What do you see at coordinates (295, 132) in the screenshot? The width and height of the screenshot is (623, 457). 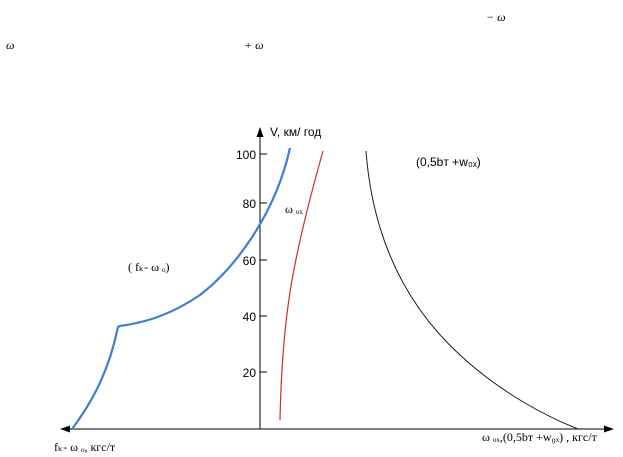 I see `y-axis-label: V, км/ год` at bounding box center [295, 132].